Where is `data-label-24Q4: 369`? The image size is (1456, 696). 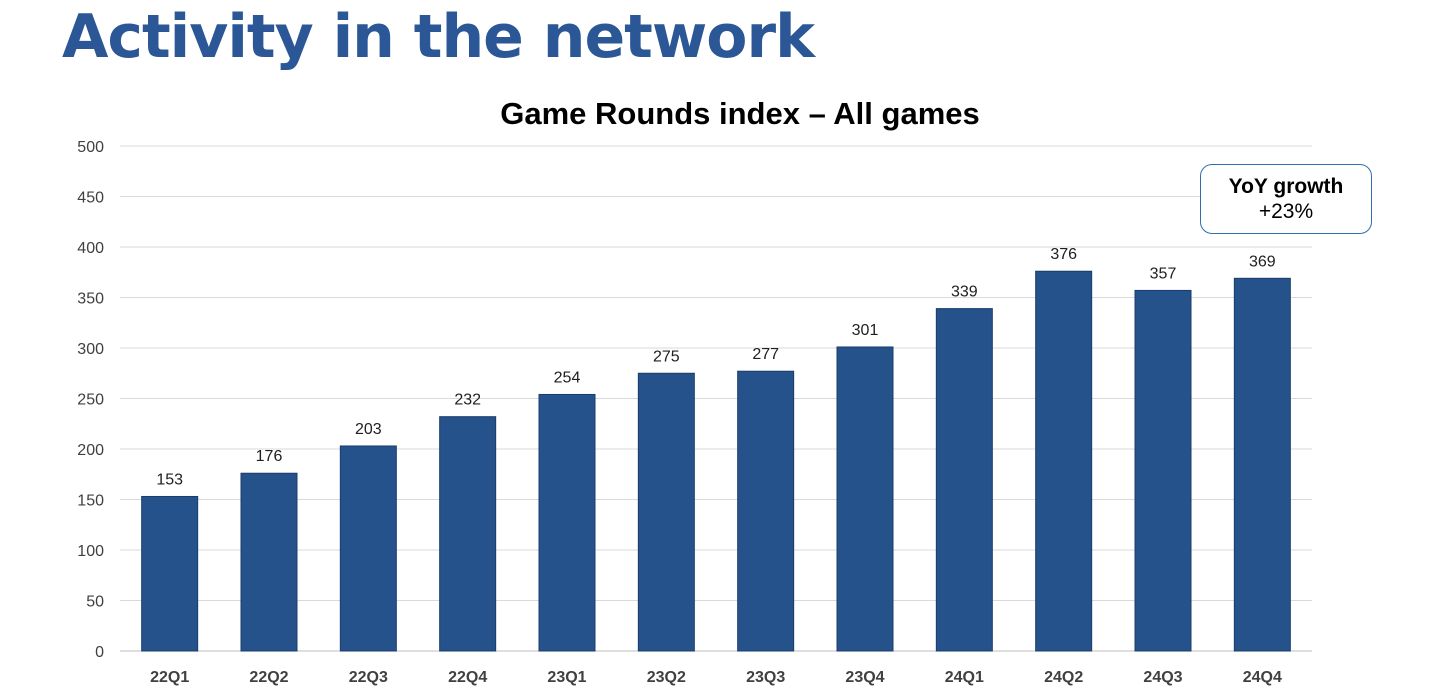
data-label-24Q4: 369 is located at coordinates (1262, 261).